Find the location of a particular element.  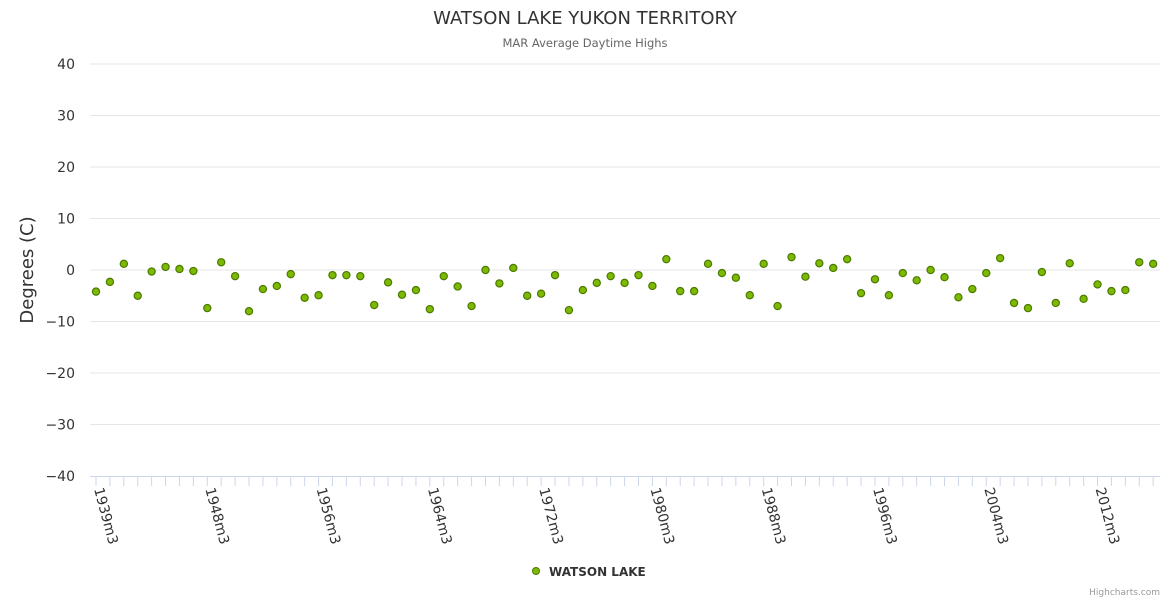

y-tick-label: 10 is located at coordinates (66, 220).